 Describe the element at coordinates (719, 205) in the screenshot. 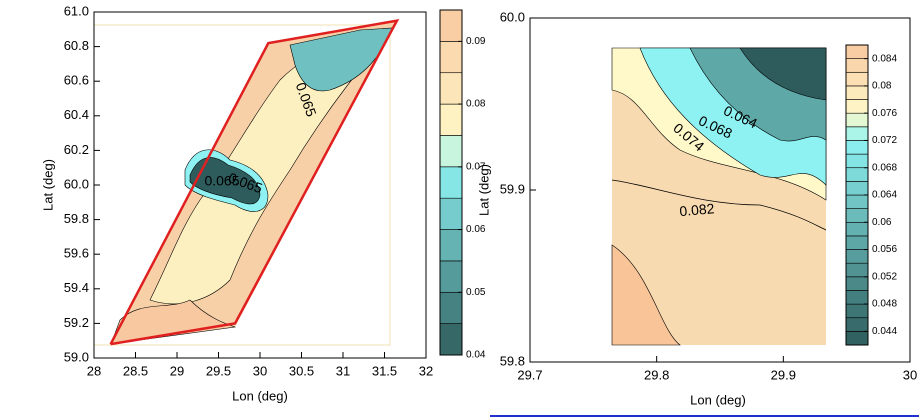

I see `contour-line` at that location.